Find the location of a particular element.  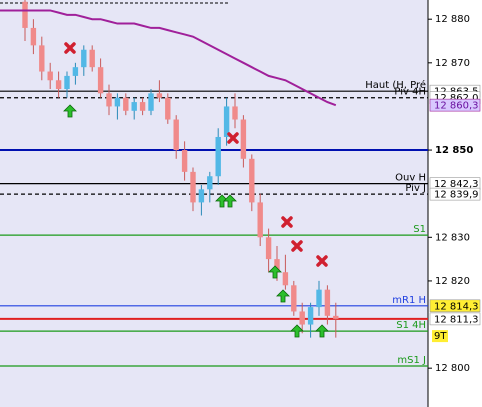

level-label: Haut (H, Pré is located at coordinates (395, 85).